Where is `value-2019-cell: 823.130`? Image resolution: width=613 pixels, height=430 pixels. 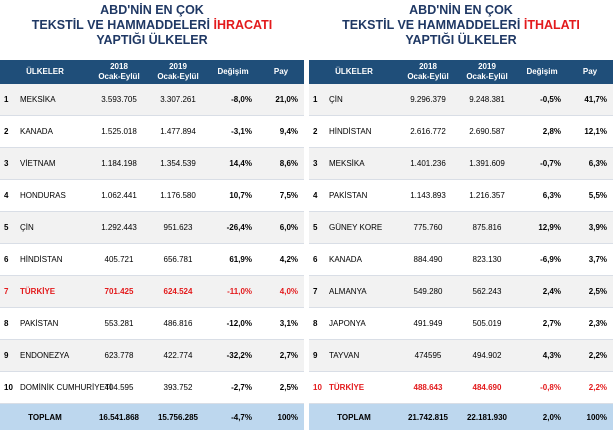 value-2019-cell: 823.130 is located at coordinates (487, 260).